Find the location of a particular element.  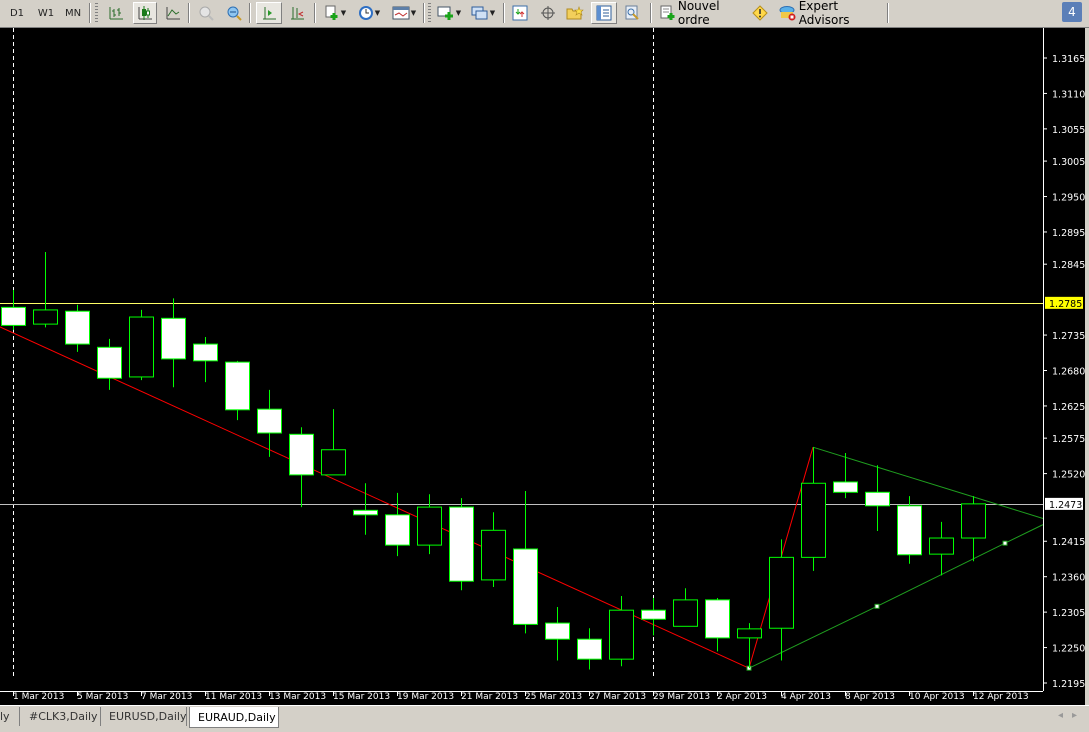

candlestick-button is located at coordinates (145, 13).